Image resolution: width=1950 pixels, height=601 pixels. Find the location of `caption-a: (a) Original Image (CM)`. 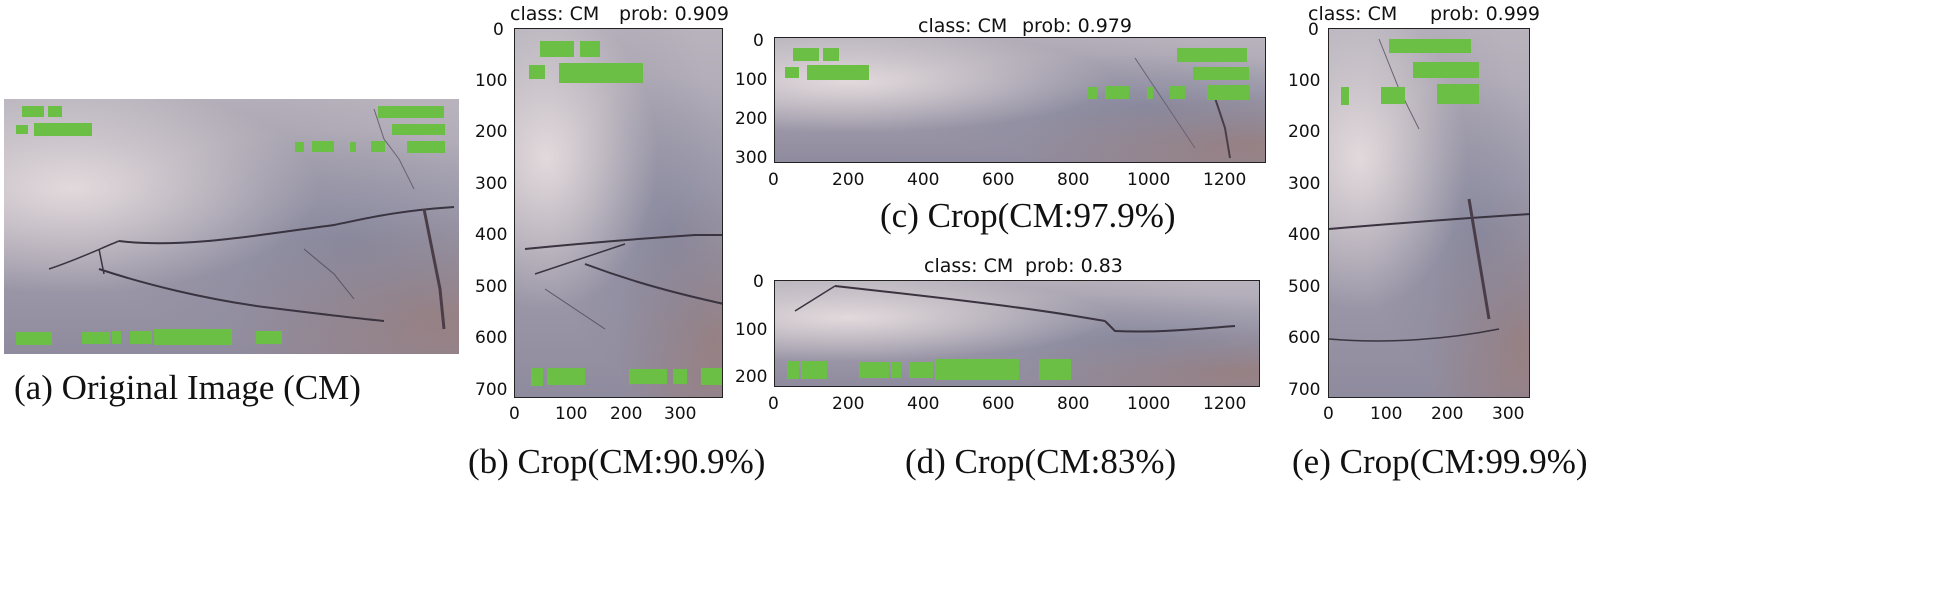

caption-a: (a) Original Image (CM) is located at coordinates (187, 387).